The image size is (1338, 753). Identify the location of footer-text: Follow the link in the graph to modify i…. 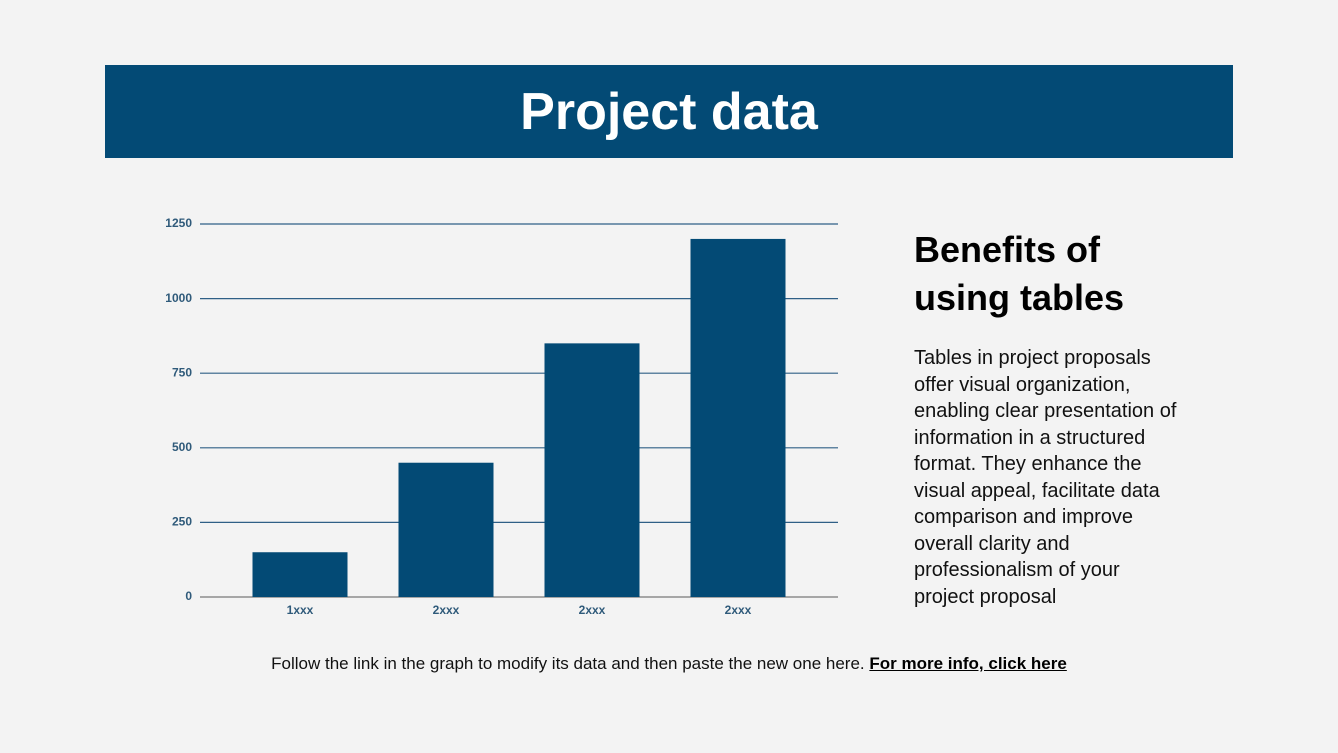
(568, 663).